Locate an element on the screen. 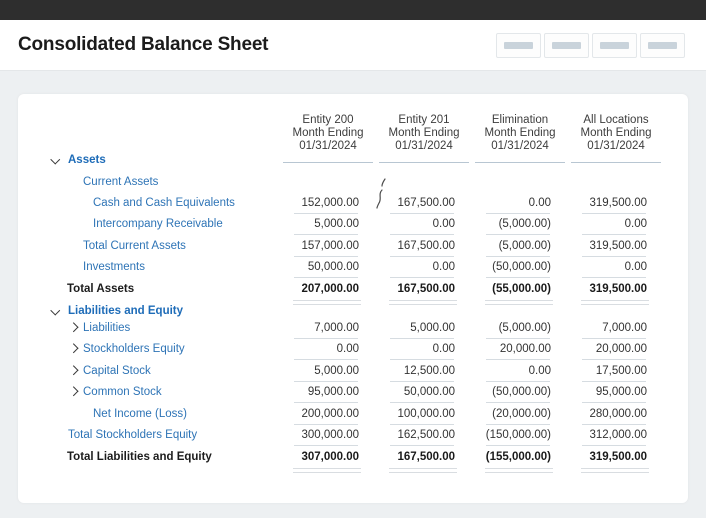  column-entity: Elimination is located at coordinates (520, 120).